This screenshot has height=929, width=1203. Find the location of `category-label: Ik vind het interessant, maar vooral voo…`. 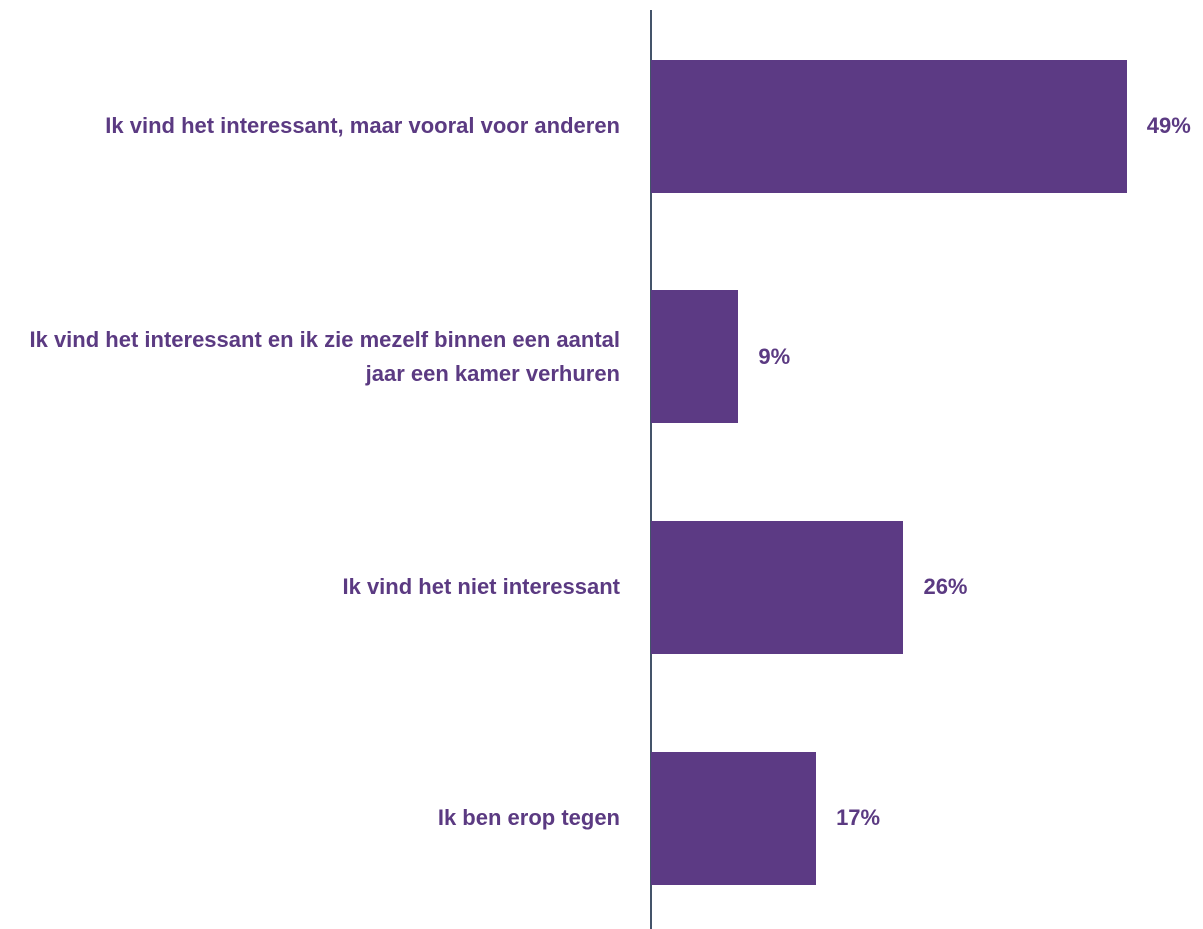

category-label: Ik vind het interessant, maar vooral voo… is located at coordinates (362, 125).